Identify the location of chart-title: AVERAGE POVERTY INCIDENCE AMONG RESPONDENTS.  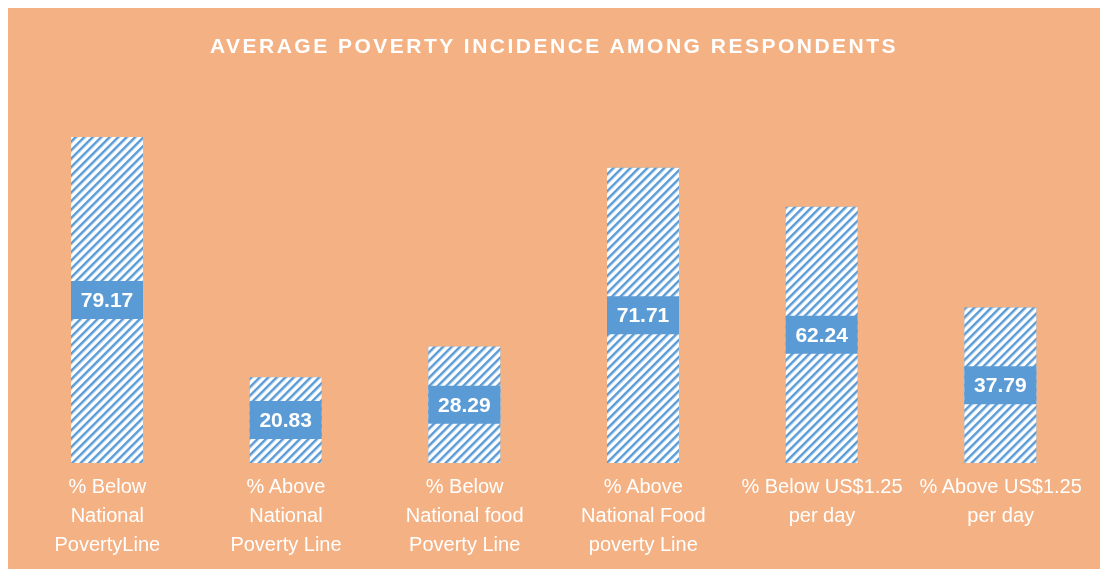
(554, 46).